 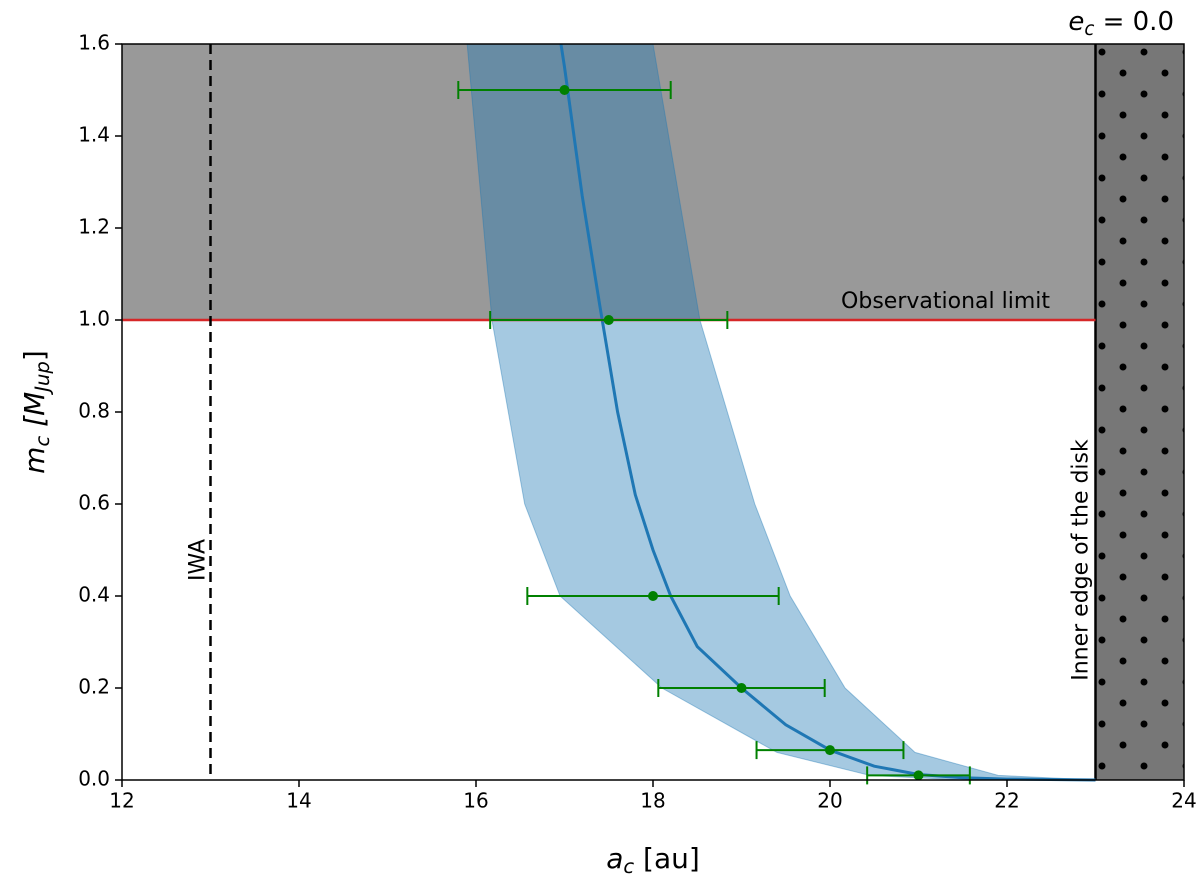 I want to click on chart-title-part: = 0.0, so click(x=1134, y=22).